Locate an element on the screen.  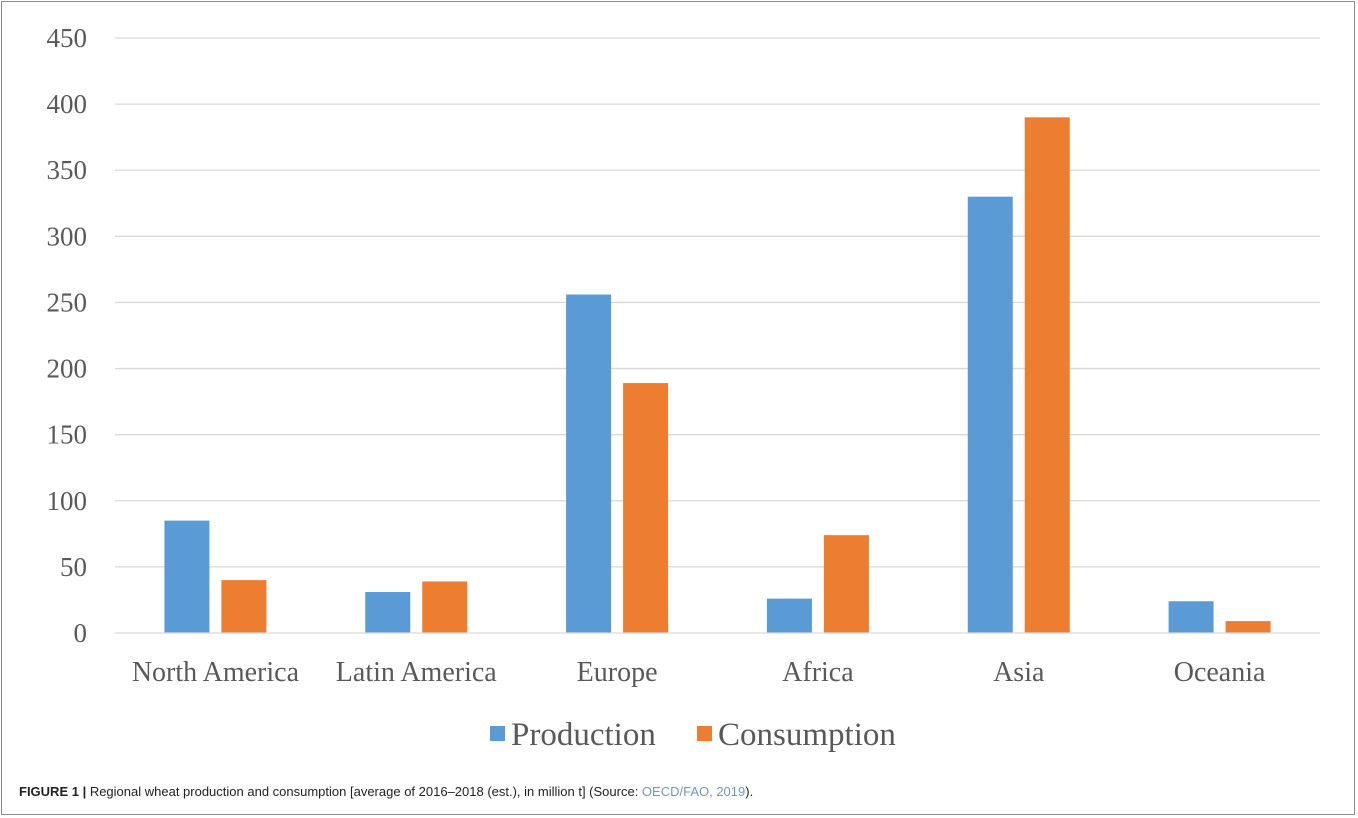
legend-label-production: Production is located at coordinates (583, 735).